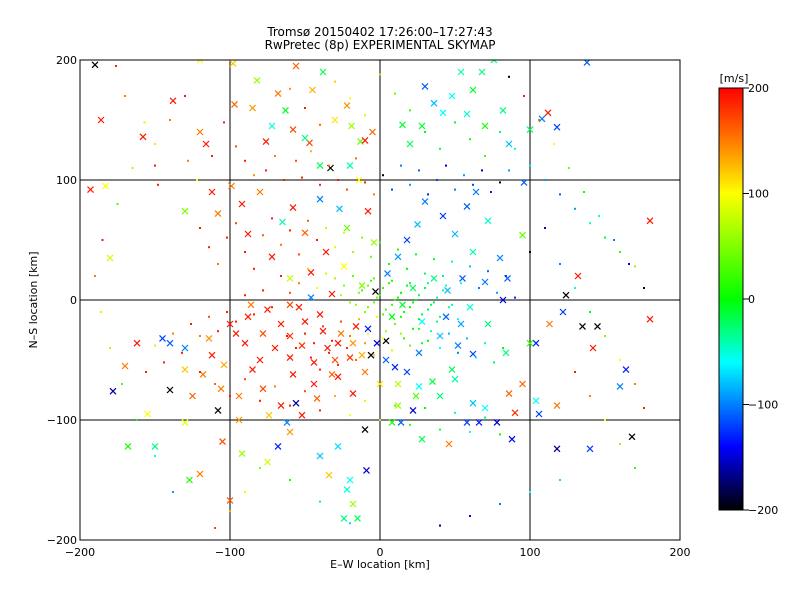 The height and width of the screenshot is (600, 800). Describe the element at coordinates (80, 552) in the screenshot. I see `x-tick-label: −200` at that location.